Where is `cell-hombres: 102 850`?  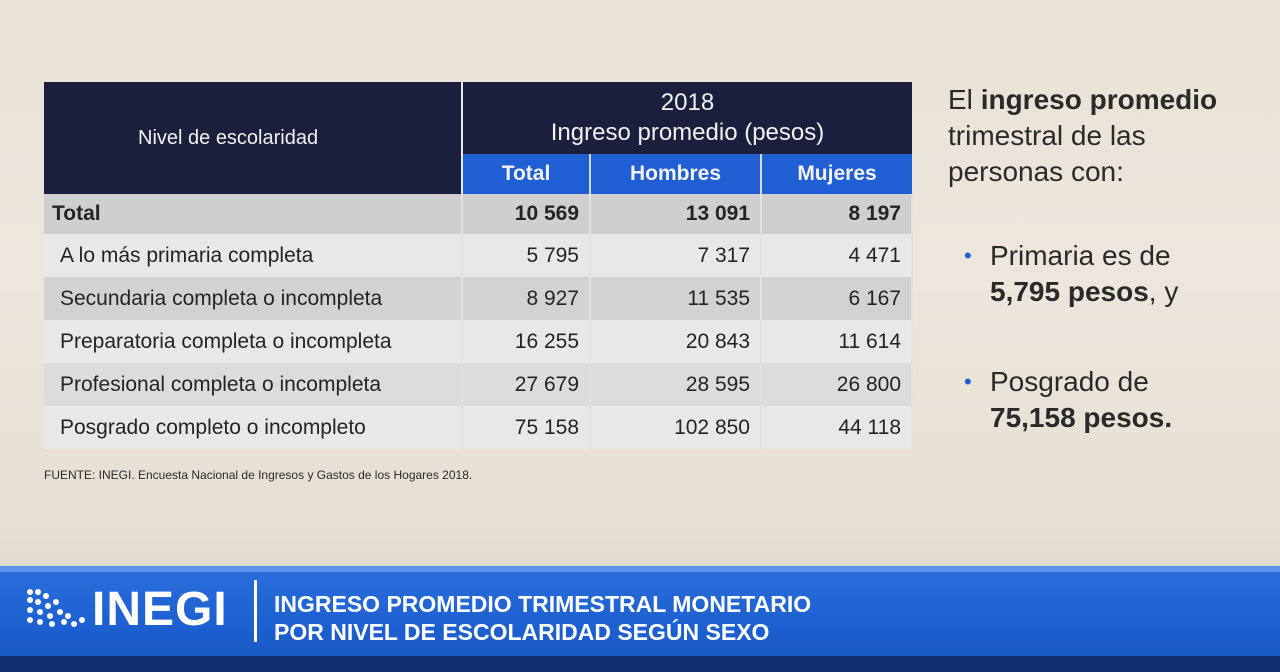 cell-hombres: 102 850 is located at coordinates (676, 427).